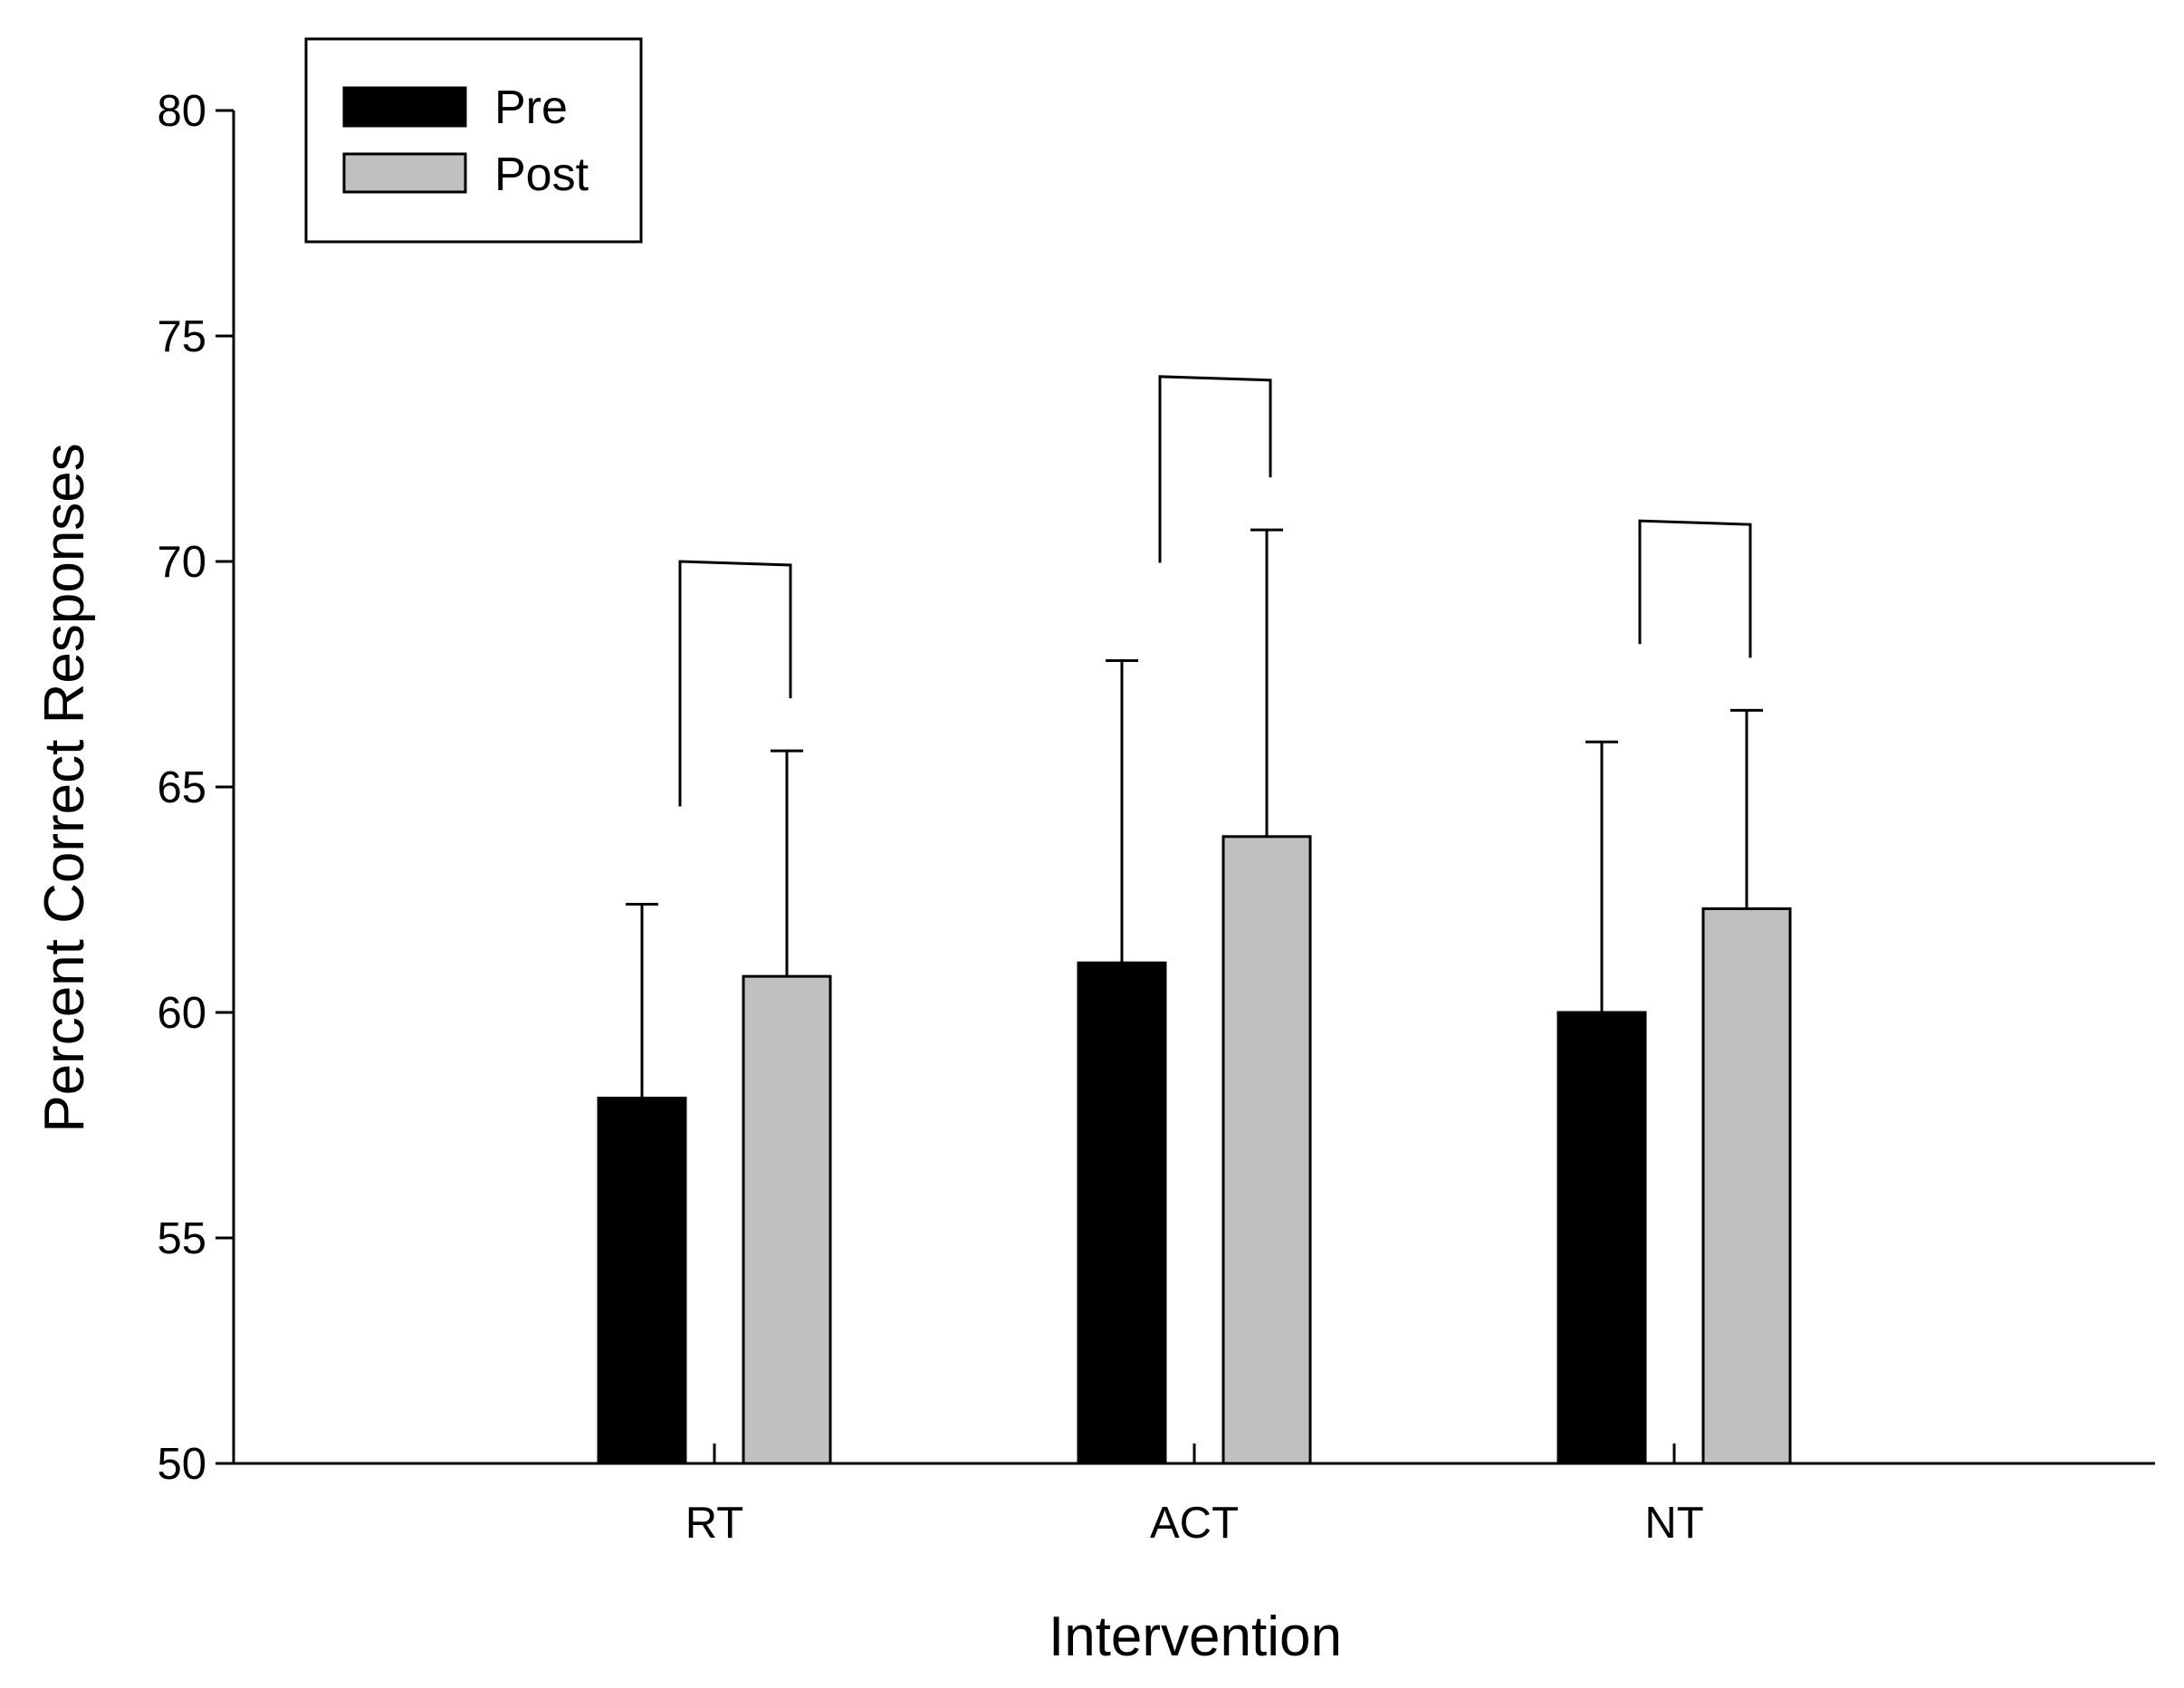  I want to click on y-tick-label: 60, so click(182, 1013).